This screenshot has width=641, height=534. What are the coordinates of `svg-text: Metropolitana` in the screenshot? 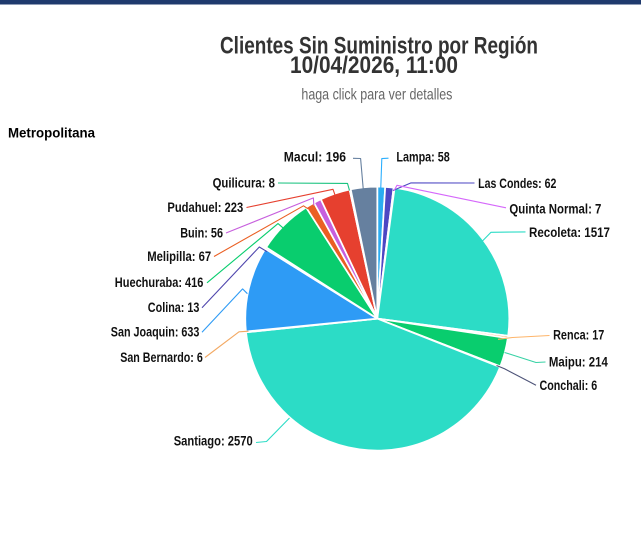 It's located at (51, 133).